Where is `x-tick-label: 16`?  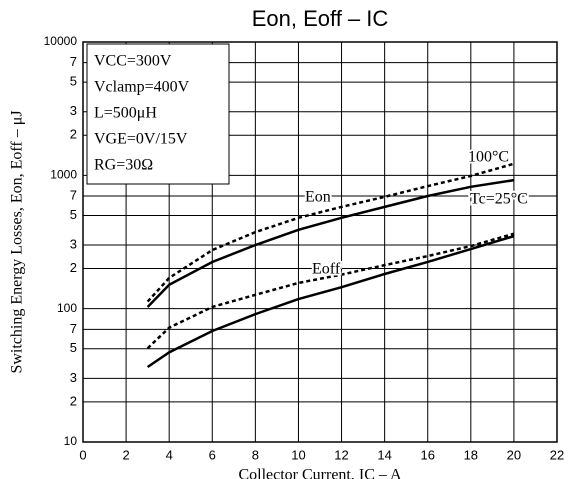
x-tick-label: 16 is located at coordinates (427, 454).